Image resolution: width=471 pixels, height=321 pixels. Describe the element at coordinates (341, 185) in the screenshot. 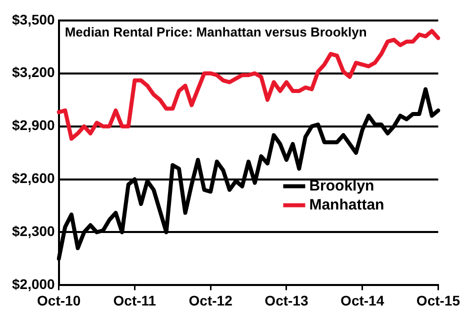

I see `legend-label: Brooklyn` at that location.